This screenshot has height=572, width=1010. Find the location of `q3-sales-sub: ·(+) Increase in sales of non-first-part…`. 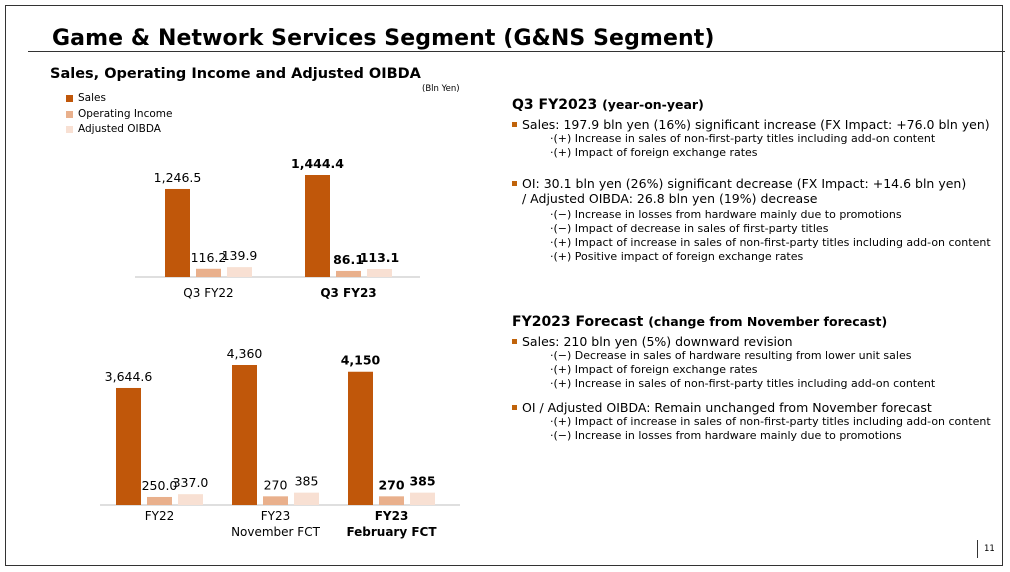

q3-sales-sub: ·(+) Increase in sales of non-first-part… is located at coordinates (743, 138).